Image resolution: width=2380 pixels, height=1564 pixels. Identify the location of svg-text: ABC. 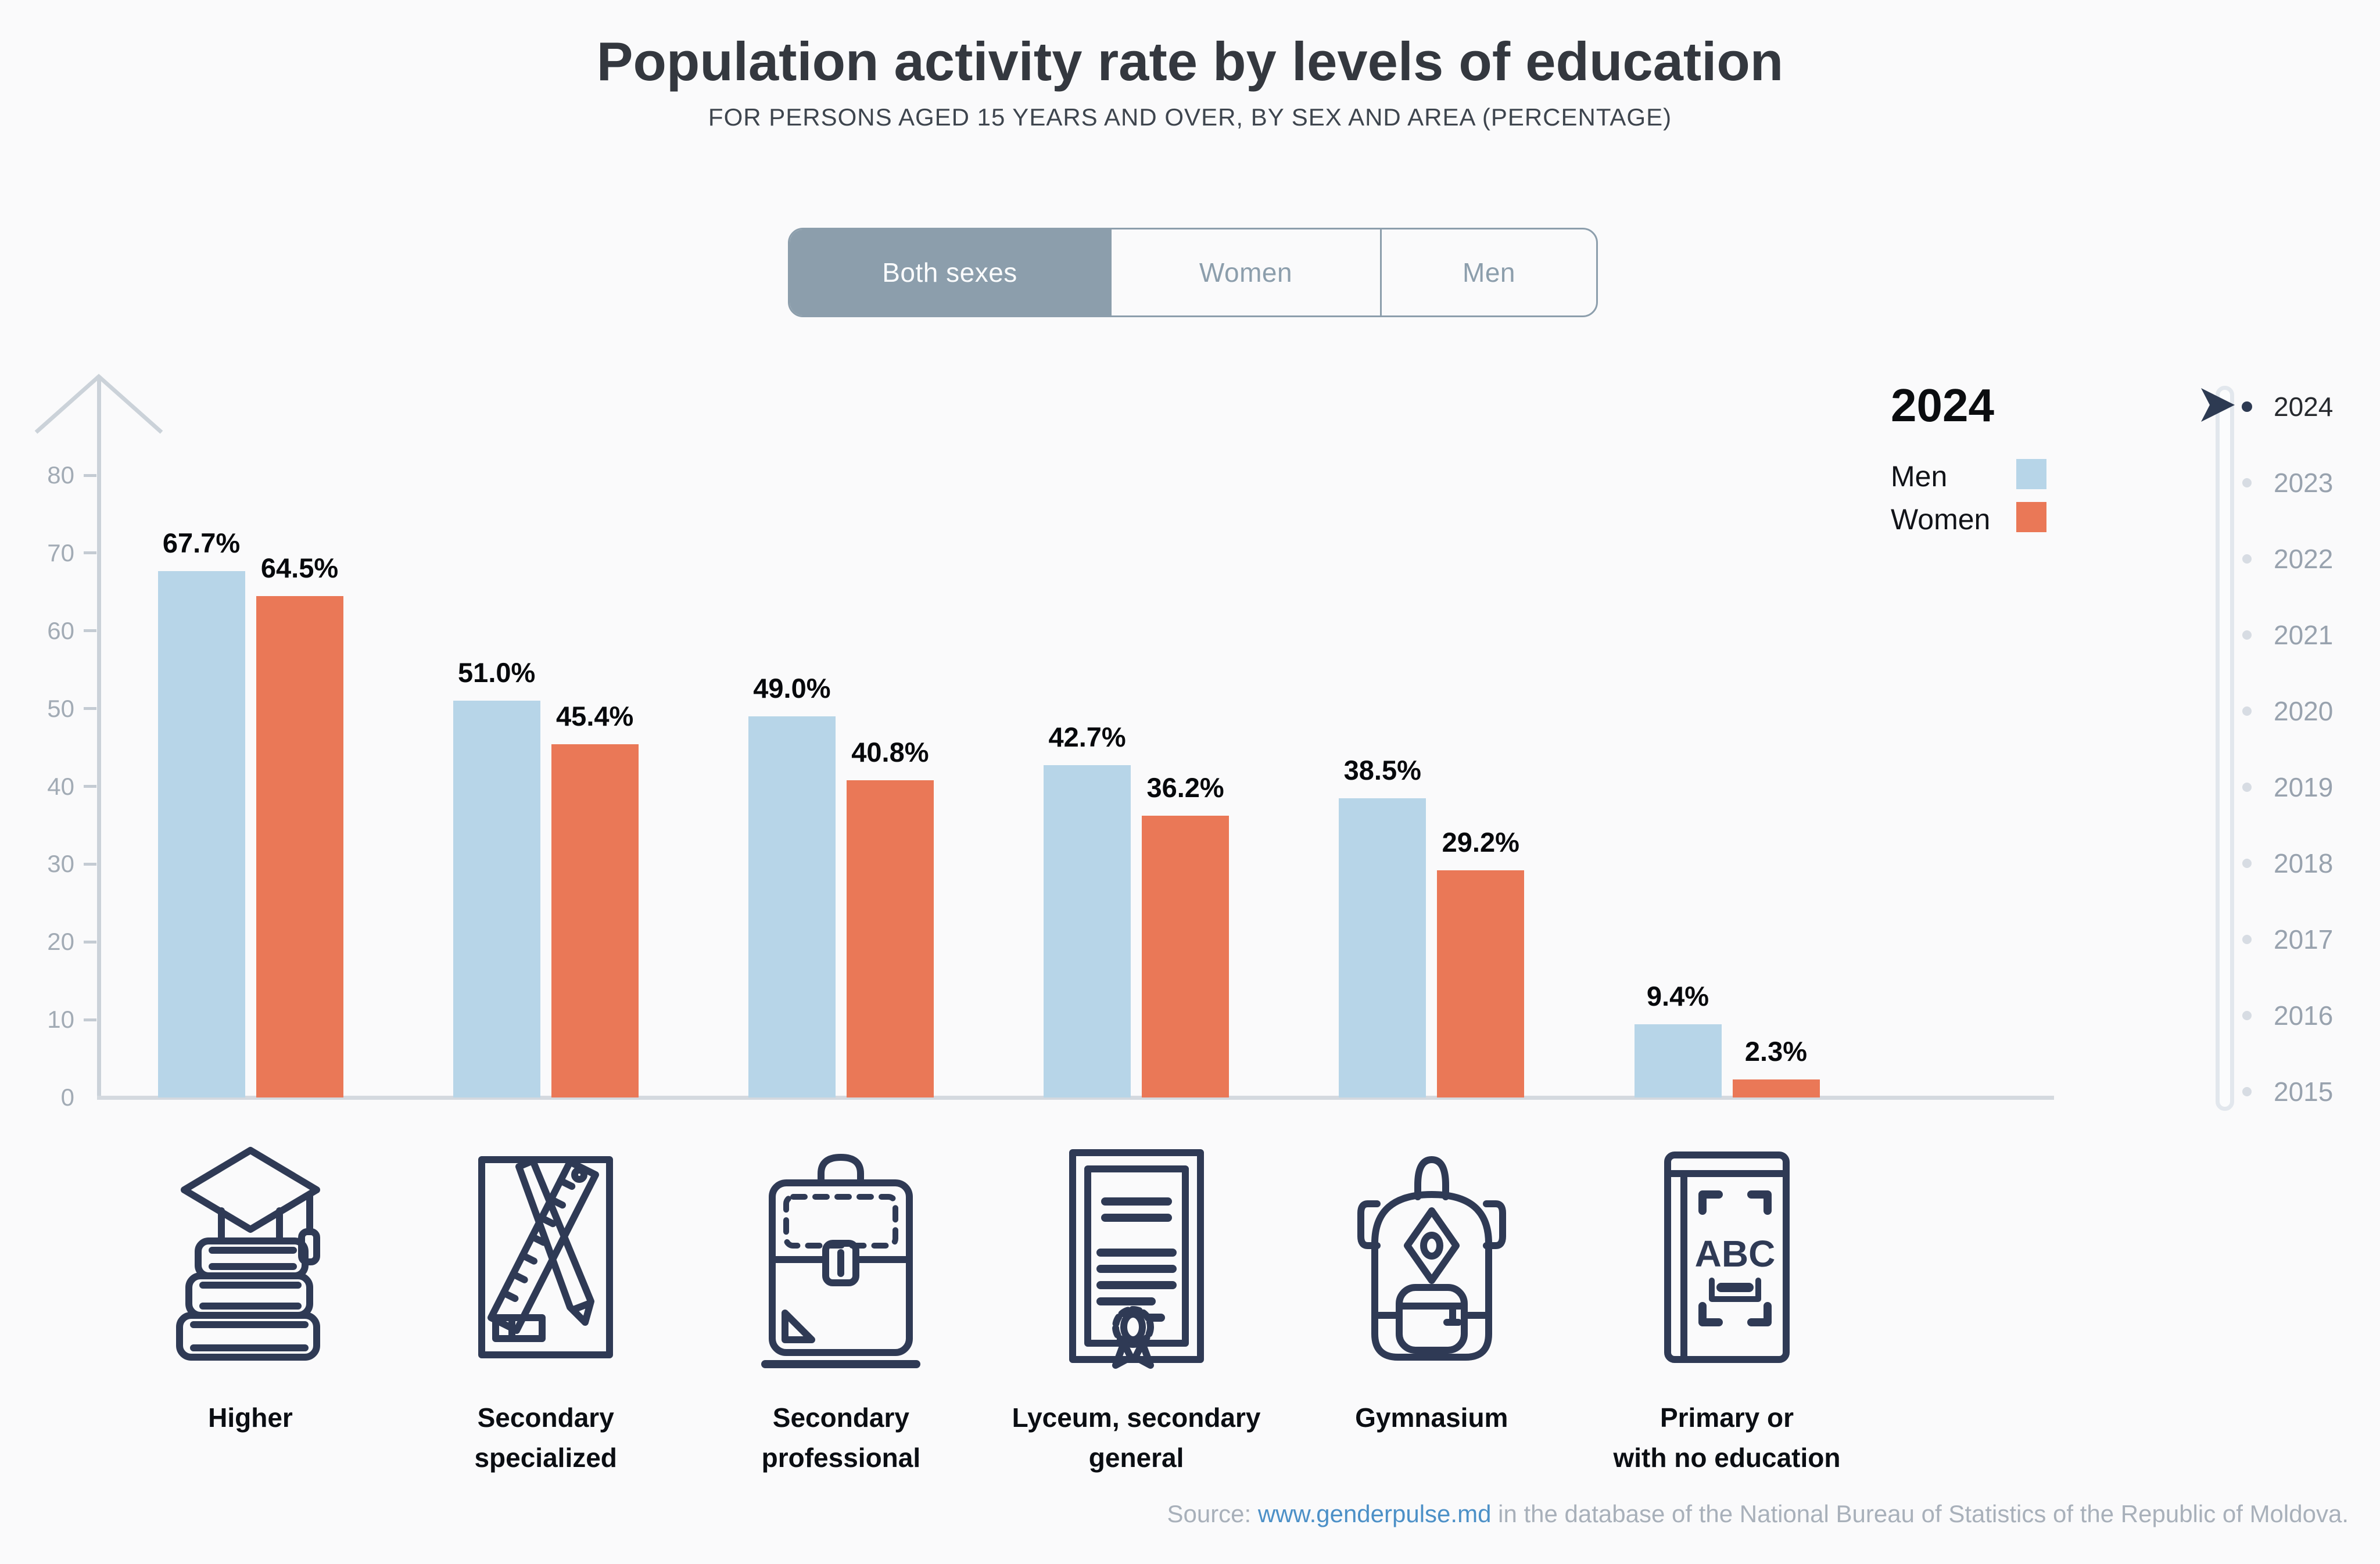
(1736, 1254).